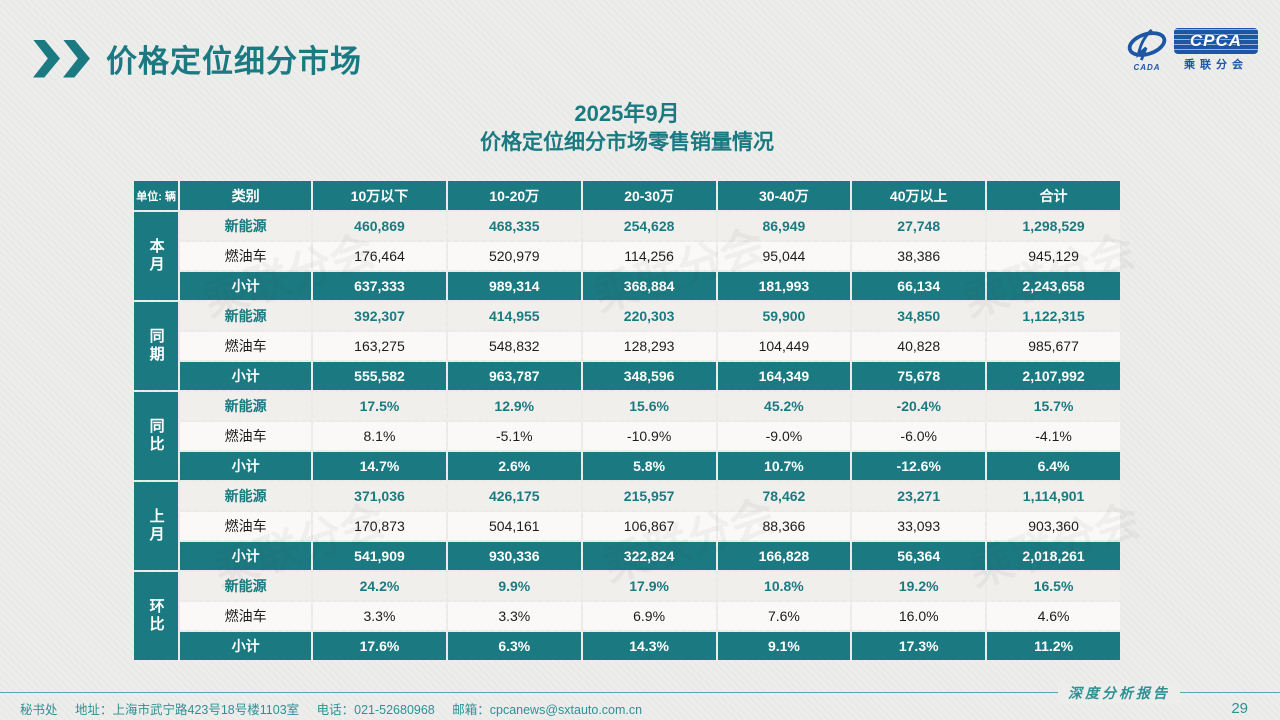  I want to click on value-cell: 181,993, so click(784, 286).